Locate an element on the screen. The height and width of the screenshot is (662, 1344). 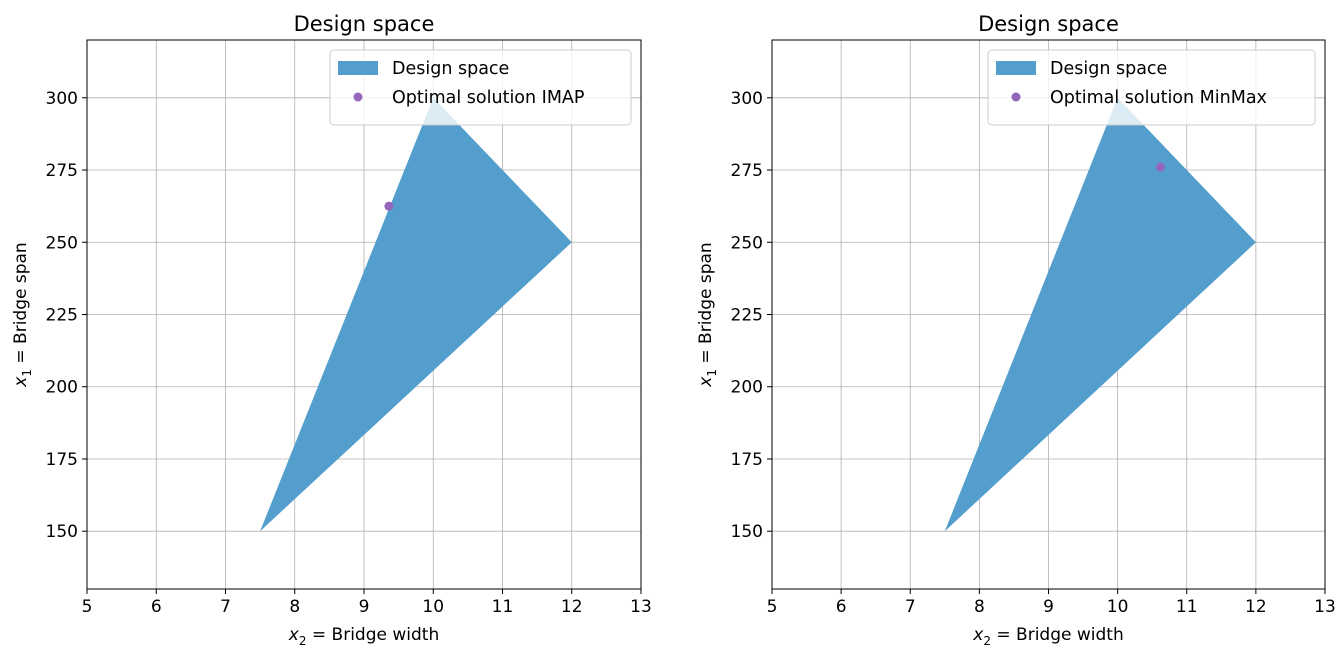
legend: Design space Optimal solution MinMax is located at coordinates (1151, 87).